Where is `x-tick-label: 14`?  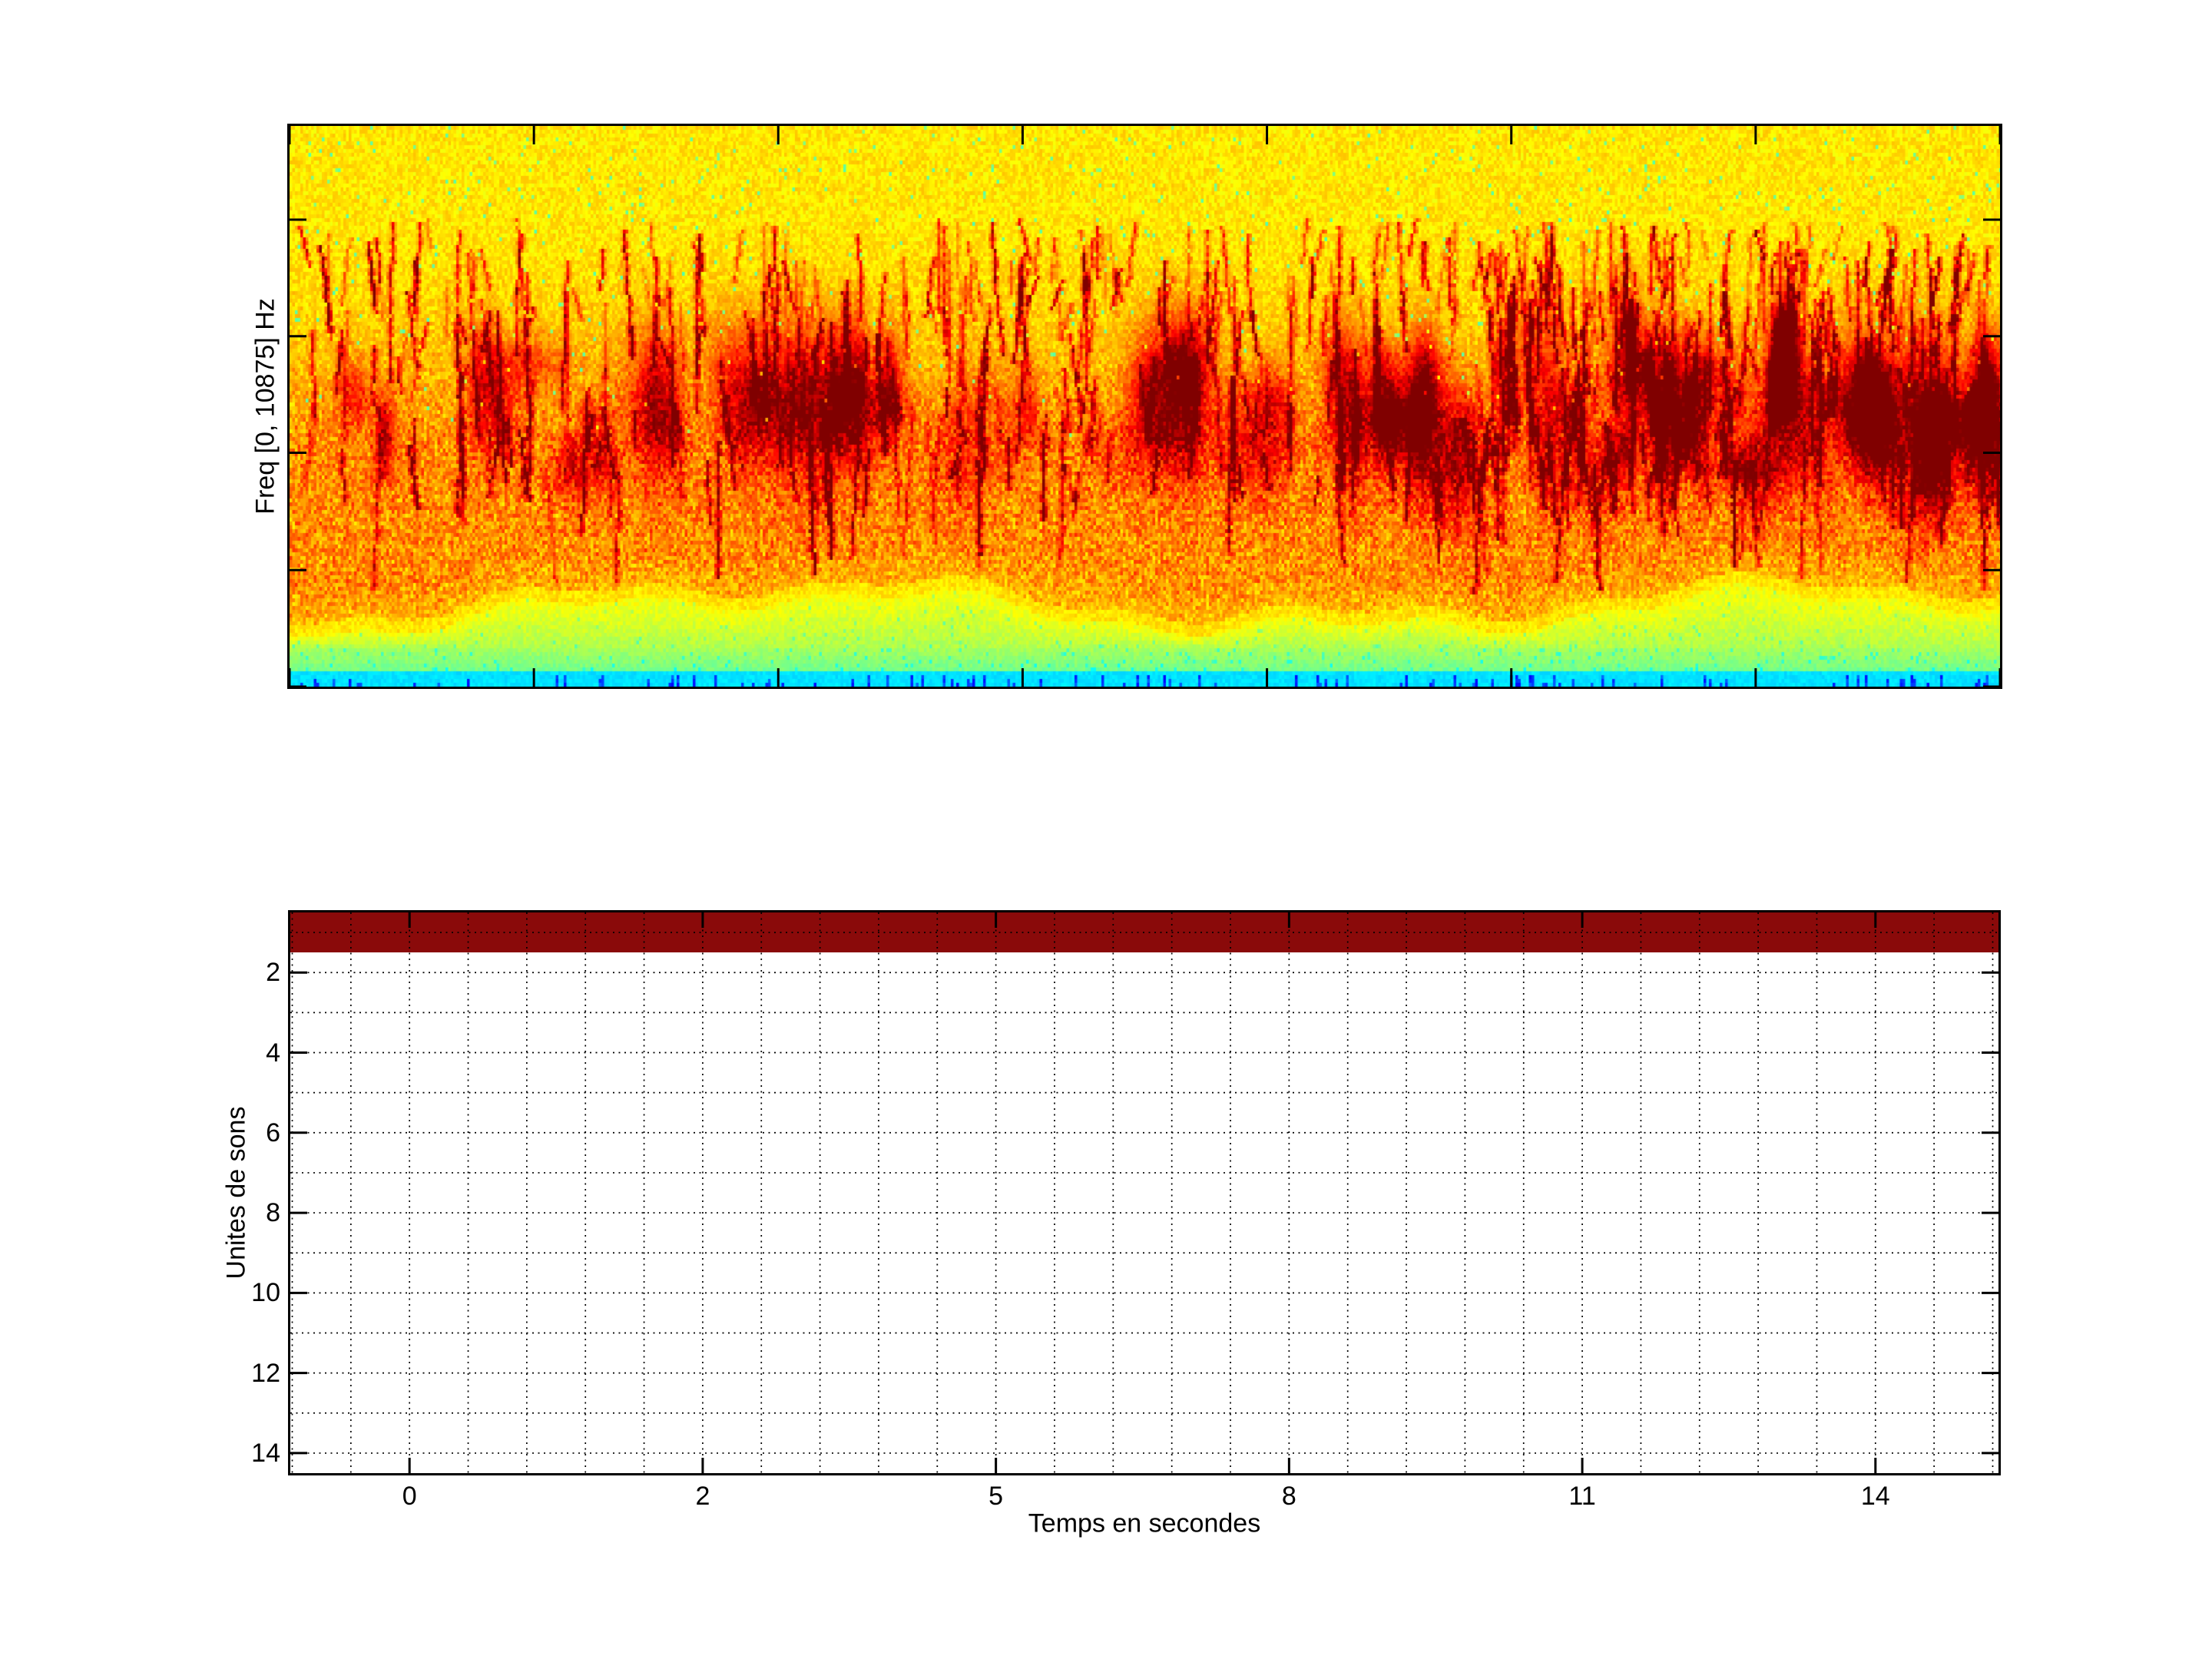
x-tick-label: 14 is located at coordinates (1875, 1497).